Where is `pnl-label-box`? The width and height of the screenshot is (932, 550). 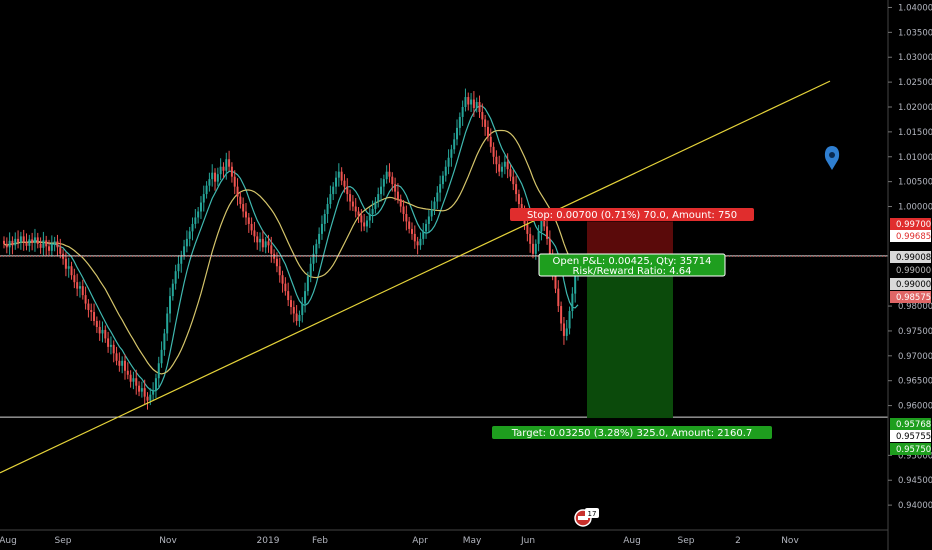
pnl-label-box is located at coordinates (632, 265).